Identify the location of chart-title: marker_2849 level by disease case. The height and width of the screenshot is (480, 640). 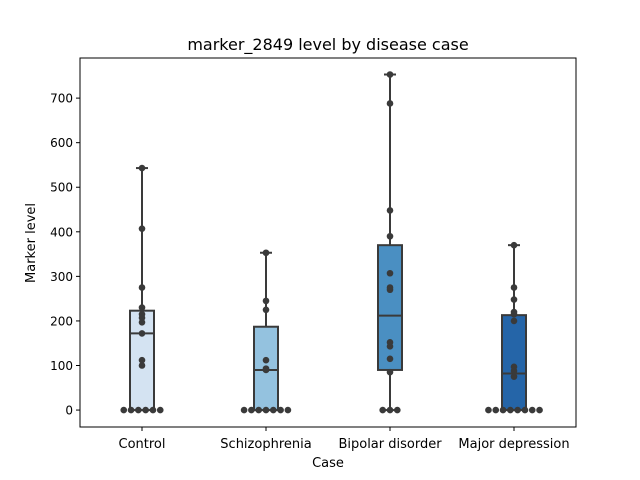
(327, 45).